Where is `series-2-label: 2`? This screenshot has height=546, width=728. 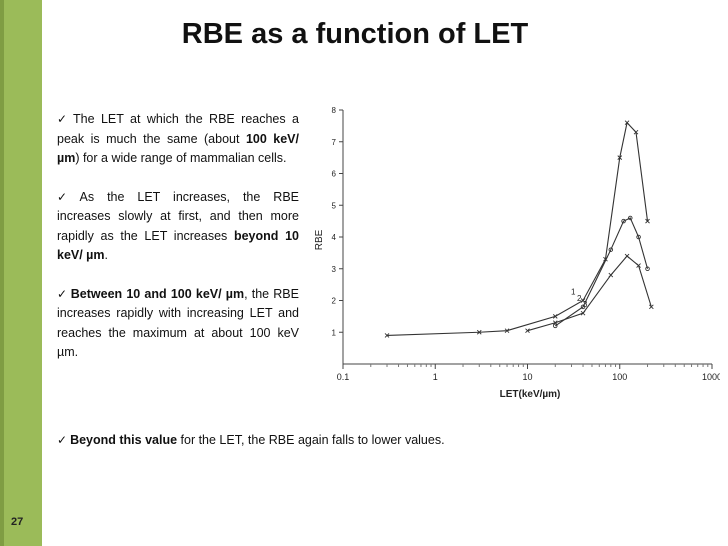 series-2-label: 2 is located at coordinates (579, 298).